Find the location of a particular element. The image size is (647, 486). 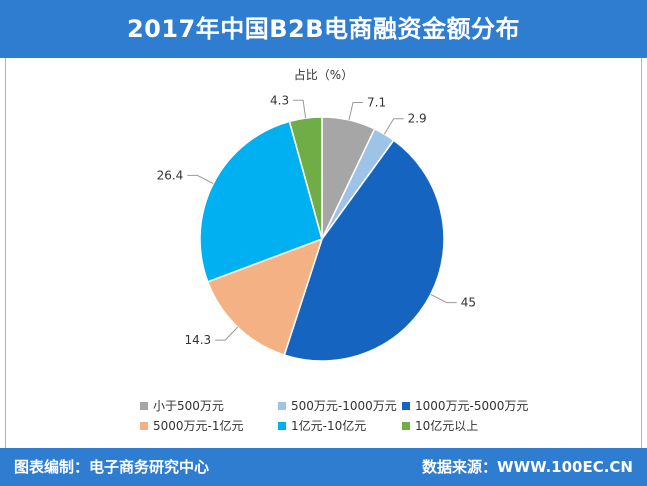

legend-item: 小于500万元 is located at coordinates (182, 405).